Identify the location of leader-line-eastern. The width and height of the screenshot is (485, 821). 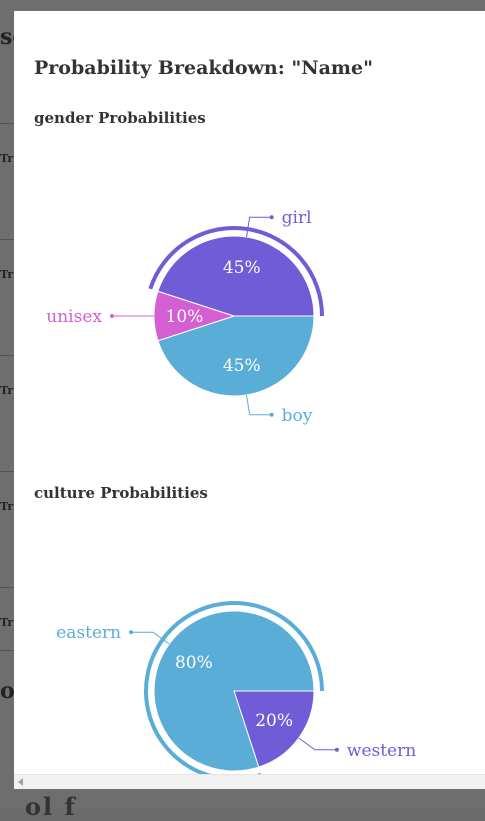
(150, 638).